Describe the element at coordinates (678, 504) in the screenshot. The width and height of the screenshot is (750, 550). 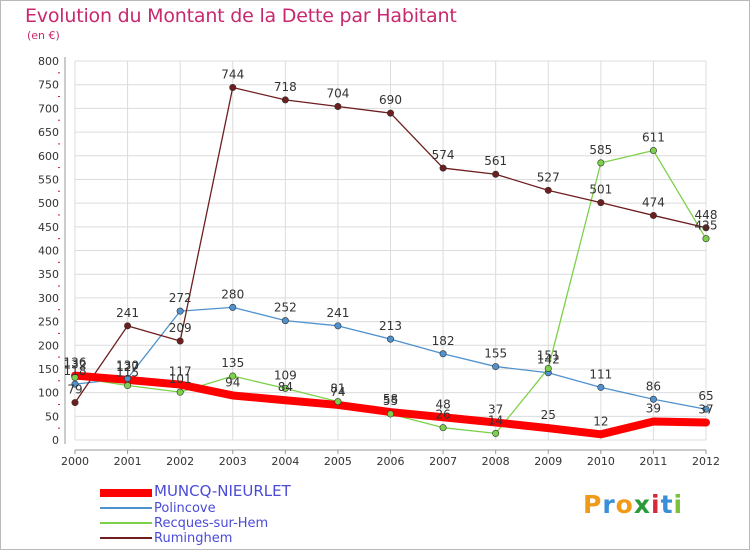
I see `logo-letter: i` at that location.